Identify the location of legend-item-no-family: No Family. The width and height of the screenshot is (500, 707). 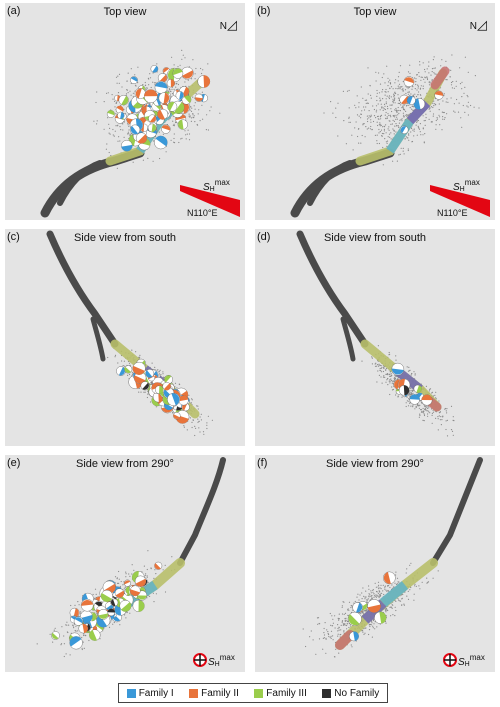
(350, 693).